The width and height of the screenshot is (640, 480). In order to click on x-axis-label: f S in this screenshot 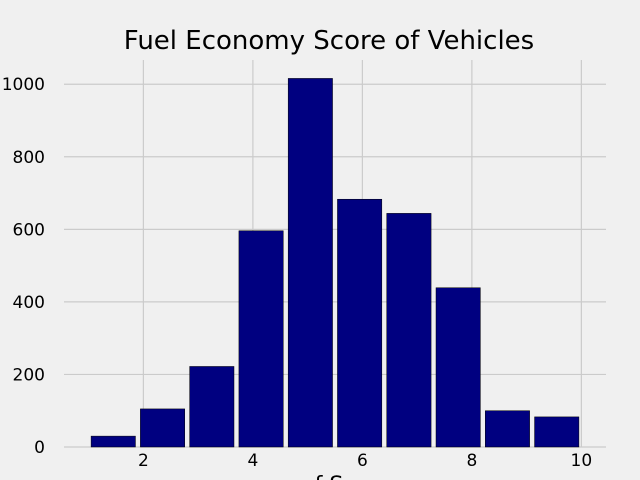, I will do `click(329, 476)`.